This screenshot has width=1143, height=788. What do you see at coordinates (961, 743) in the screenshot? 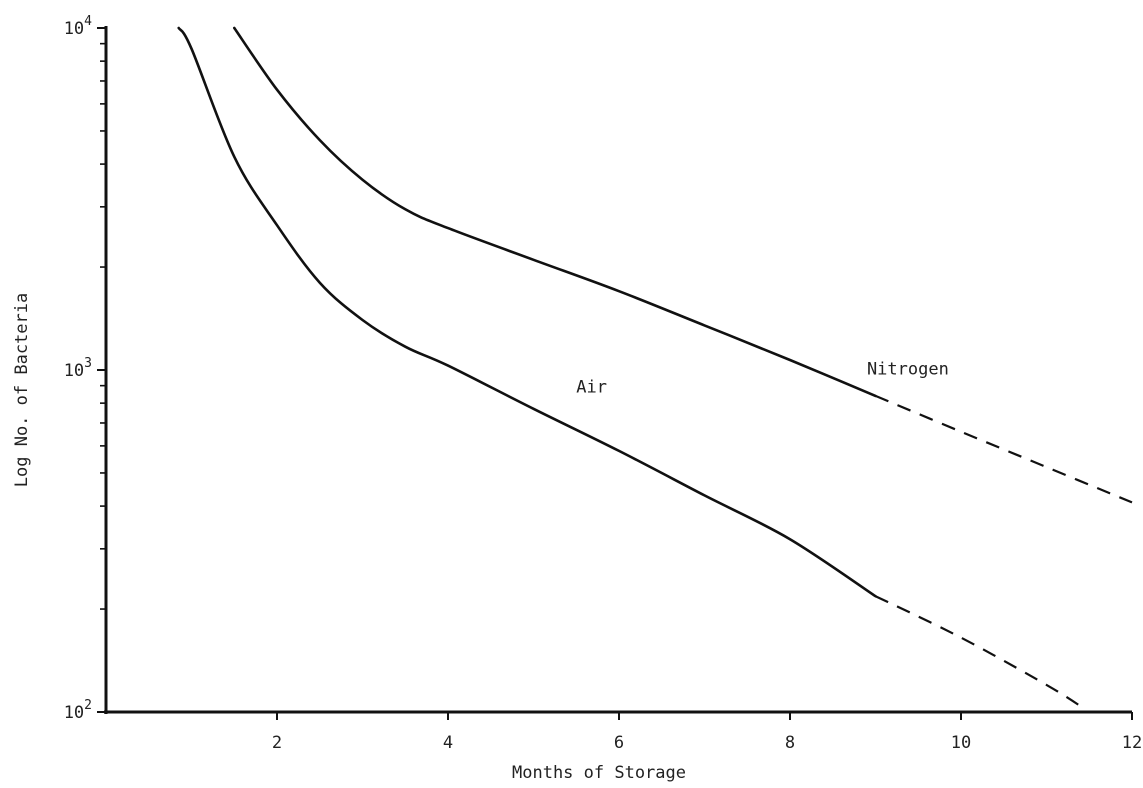
I see `x-tick-label: 10` at bounding box center [961, 743].